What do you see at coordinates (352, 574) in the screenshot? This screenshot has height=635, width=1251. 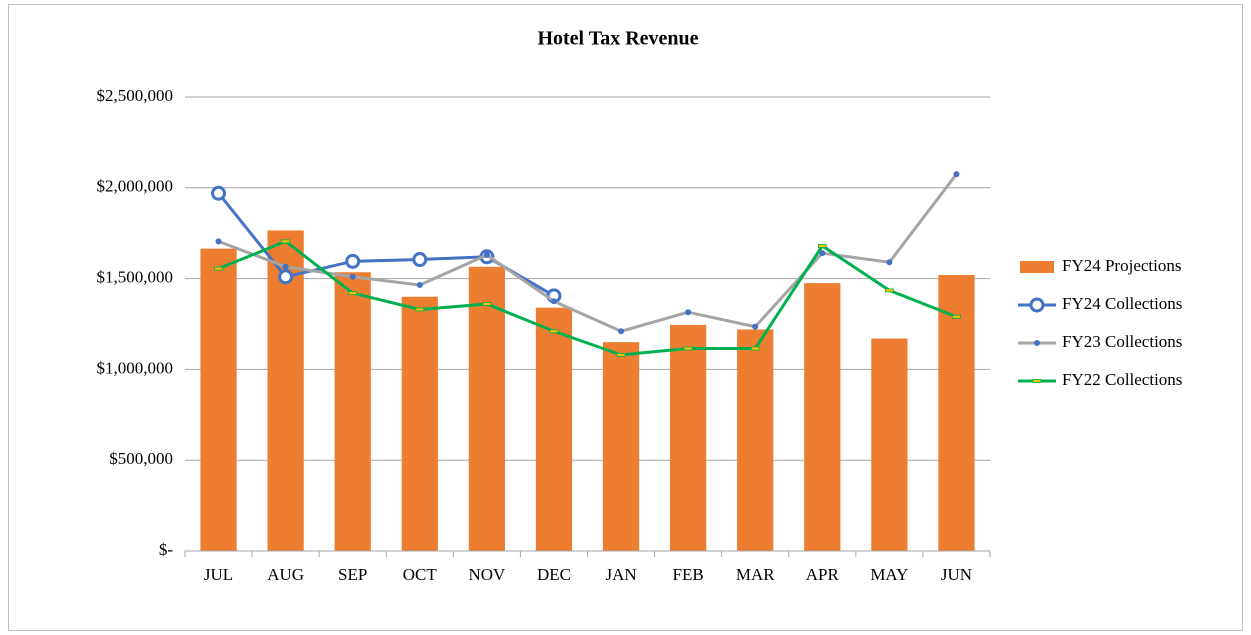 I see `x-tick-label: SEP` at bounding box center [352, 574].